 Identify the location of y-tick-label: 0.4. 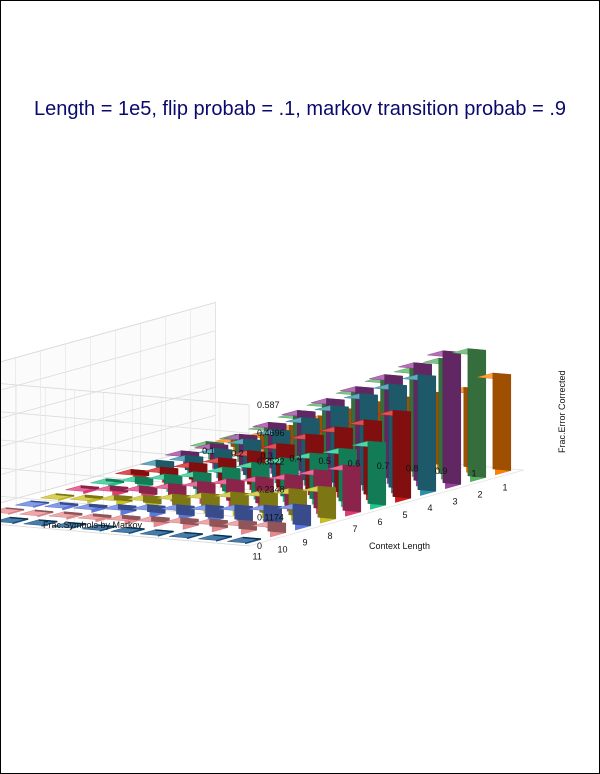
(295, 459).